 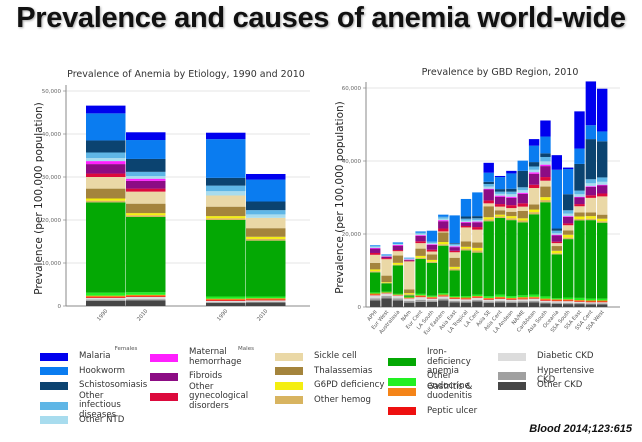 I want to click on legend-label: Gastritis & duodenitis, so click(x=450, y=391).